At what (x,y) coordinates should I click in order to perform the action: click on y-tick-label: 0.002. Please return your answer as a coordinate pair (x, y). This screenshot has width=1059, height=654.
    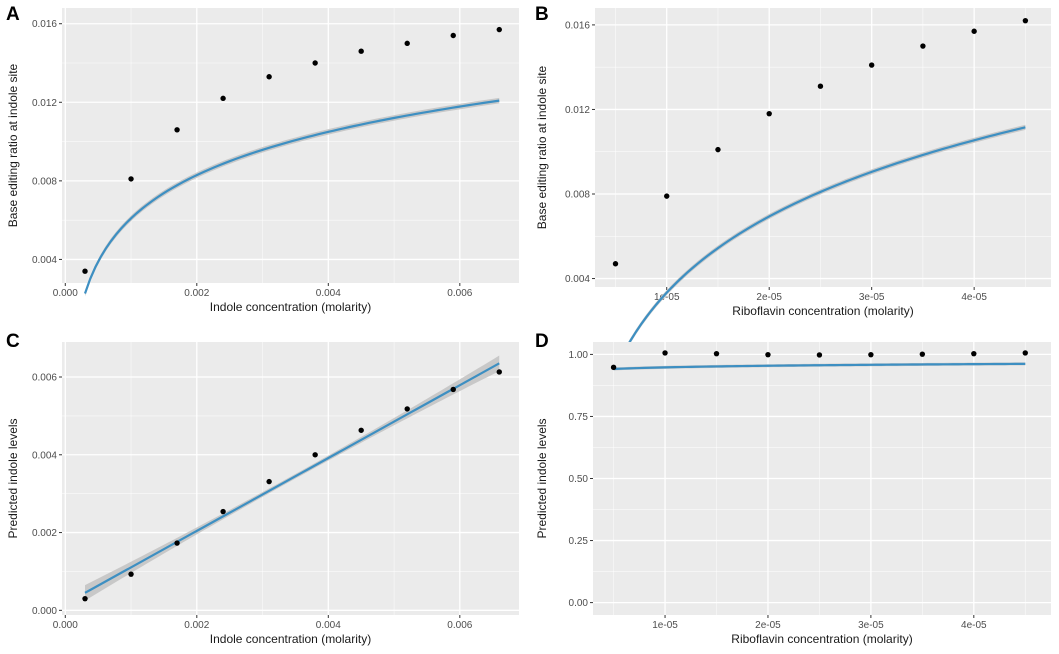
    Looking at the image, I should click on (44, 533).